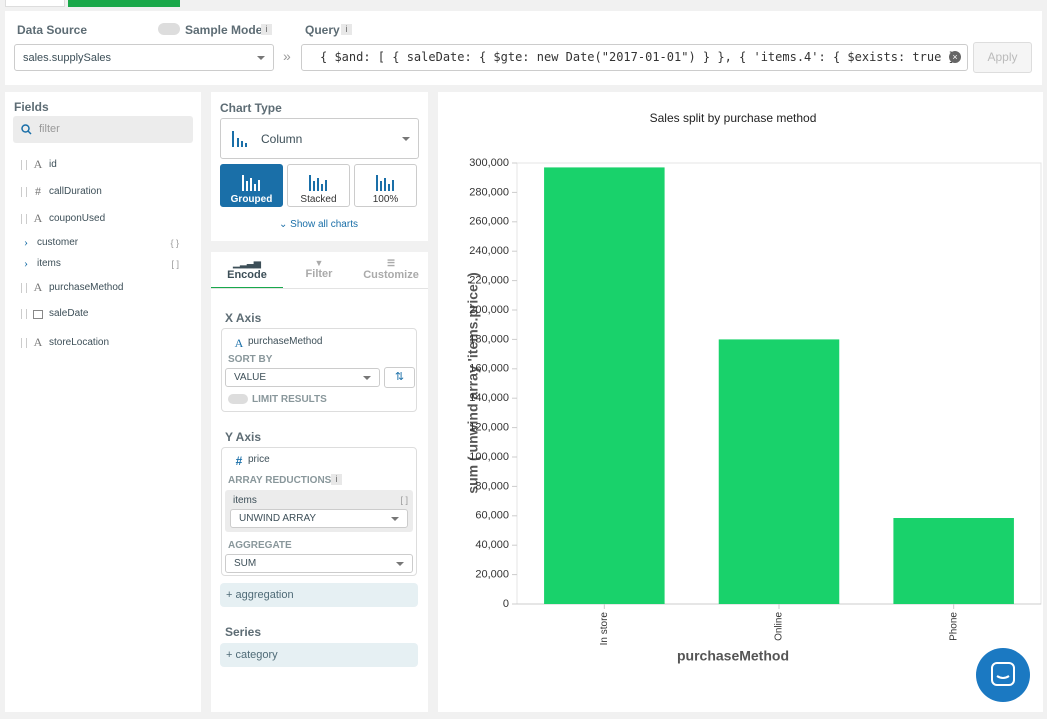  Describe the element at coordinates (319, 518) in the screenshot. I see `reduction-select: UNWIND ARRAY` at that location.